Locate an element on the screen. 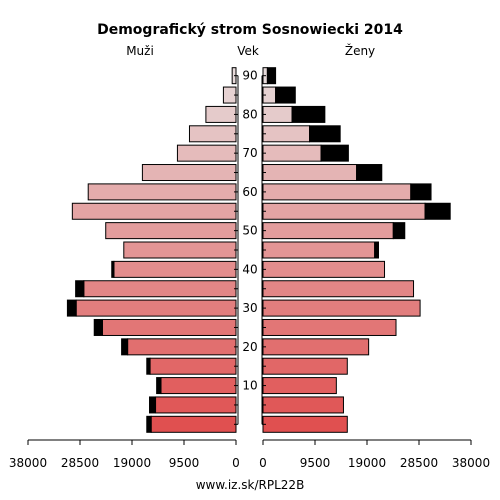 Image resolution: width=500 pixels, height=500 pixels. left-label: Muži is located at coordinates (140, 51).